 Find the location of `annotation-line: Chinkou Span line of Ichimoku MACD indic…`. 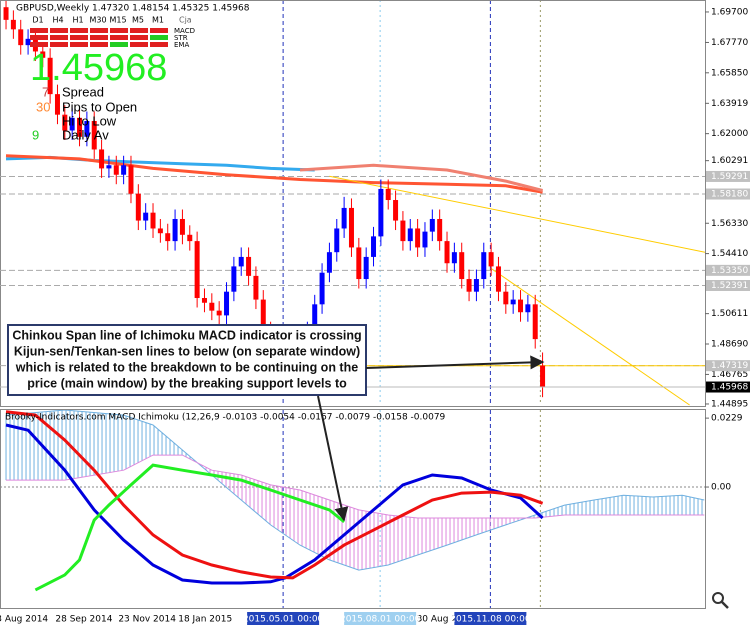

annotation-line: Chinkou Span line of Ichimoku MACD indic… is located at coordinates (186, 335).